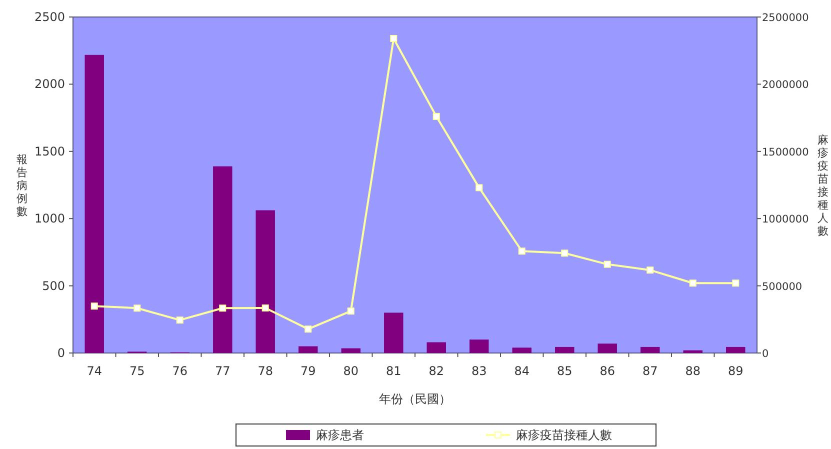 The image size is (831, 449). I want to click on x-tick-label: 76, so click(180, 371).